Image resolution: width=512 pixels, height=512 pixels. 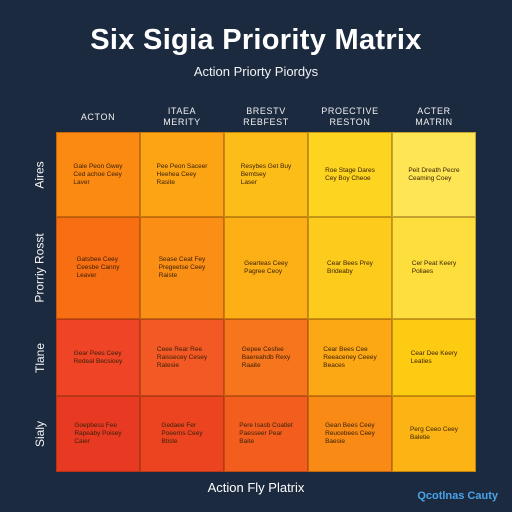 I want to click on matrix-cell: Cear Bees Prey Brideaby, so click(x=350, y=268).